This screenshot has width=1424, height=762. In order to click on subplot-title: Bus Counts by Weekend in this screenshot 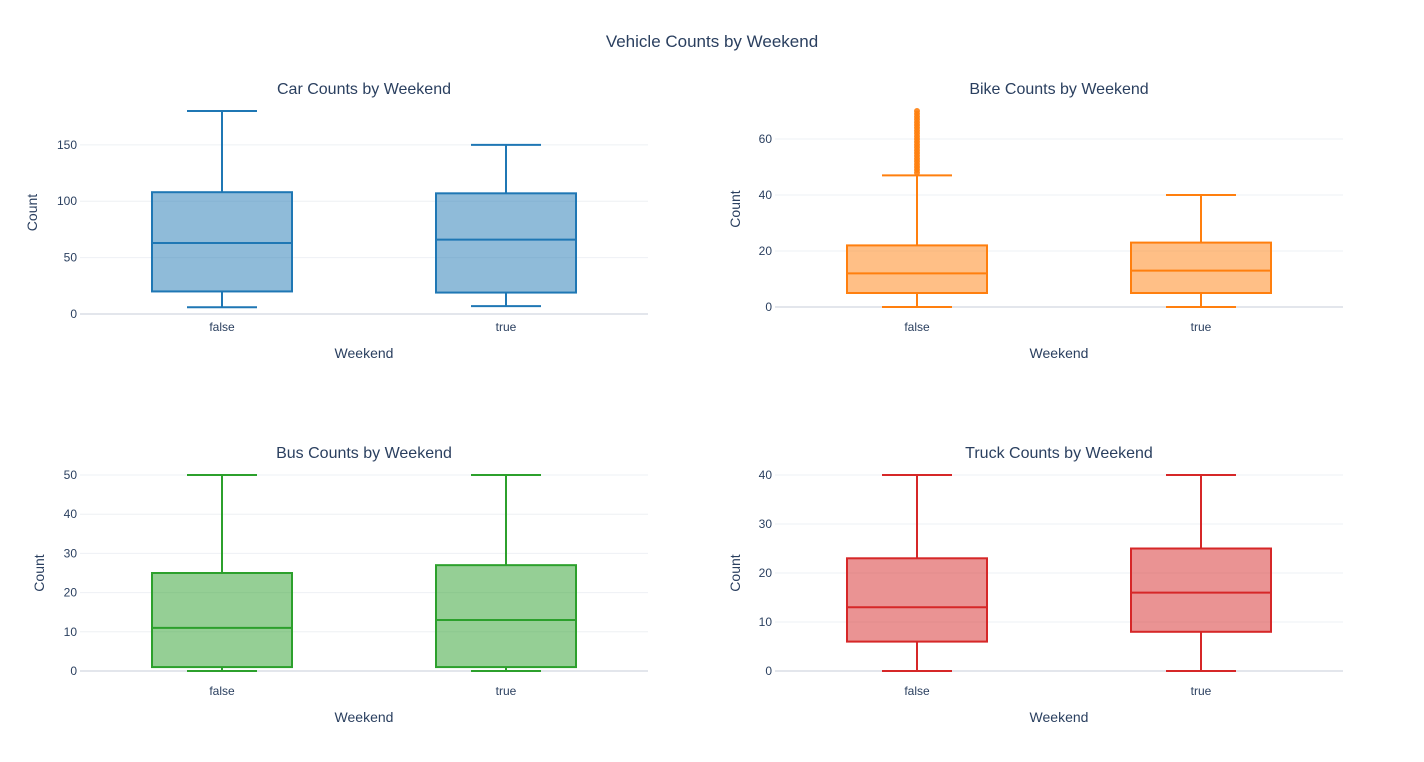, I will do `click(364, 453)`.